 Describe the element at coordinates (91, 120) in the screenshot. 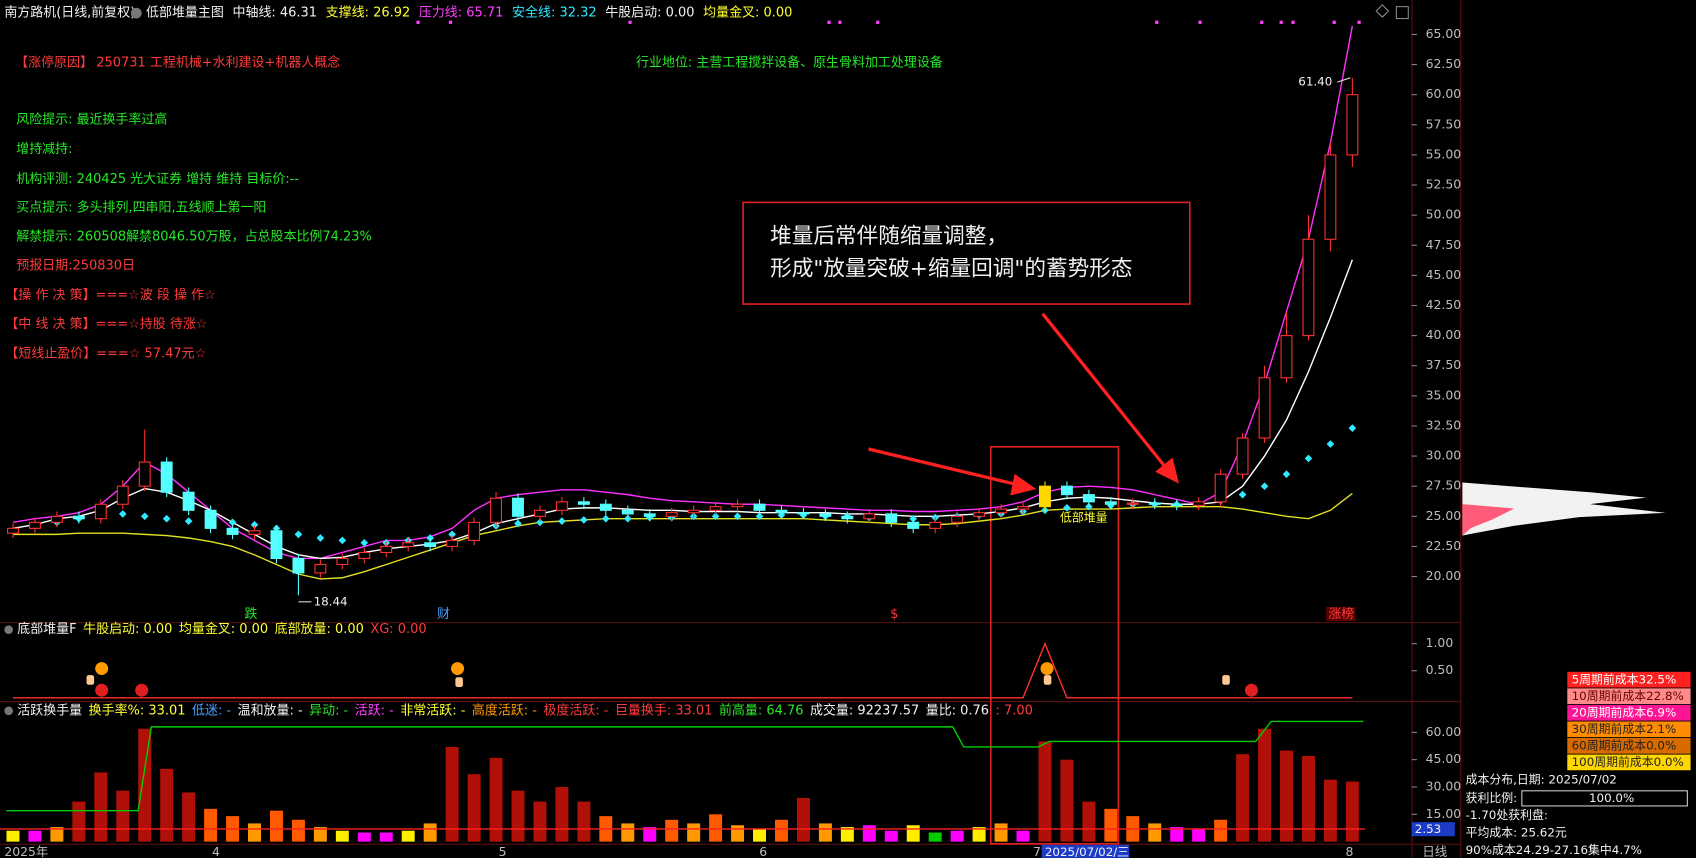

I see `info-line: 风险提示: 最近换手率过高` at that location.